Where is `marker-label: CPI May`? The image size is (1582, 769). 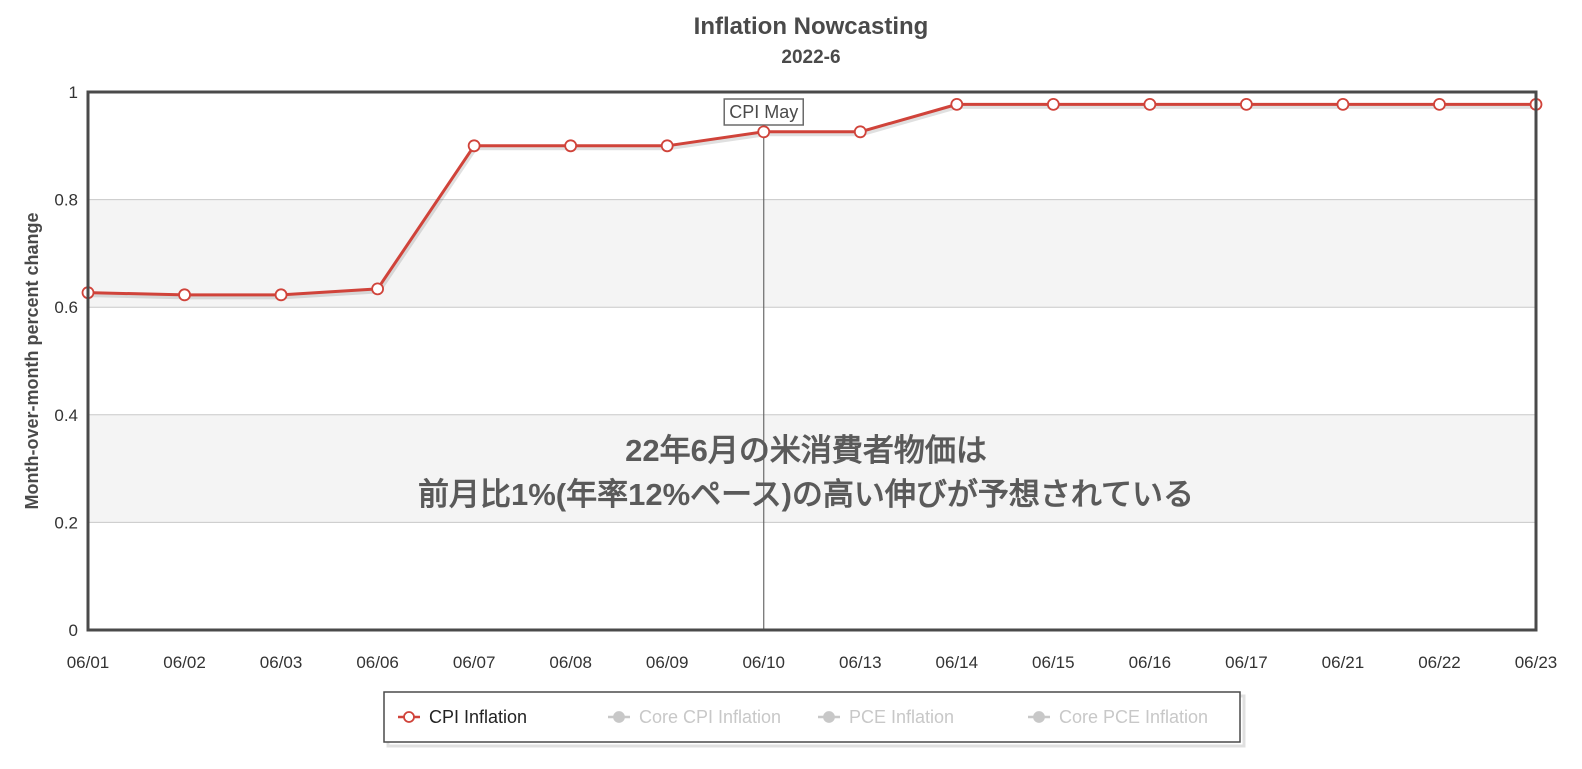 marker-label: CPI May is located at coordinates (763, 112).